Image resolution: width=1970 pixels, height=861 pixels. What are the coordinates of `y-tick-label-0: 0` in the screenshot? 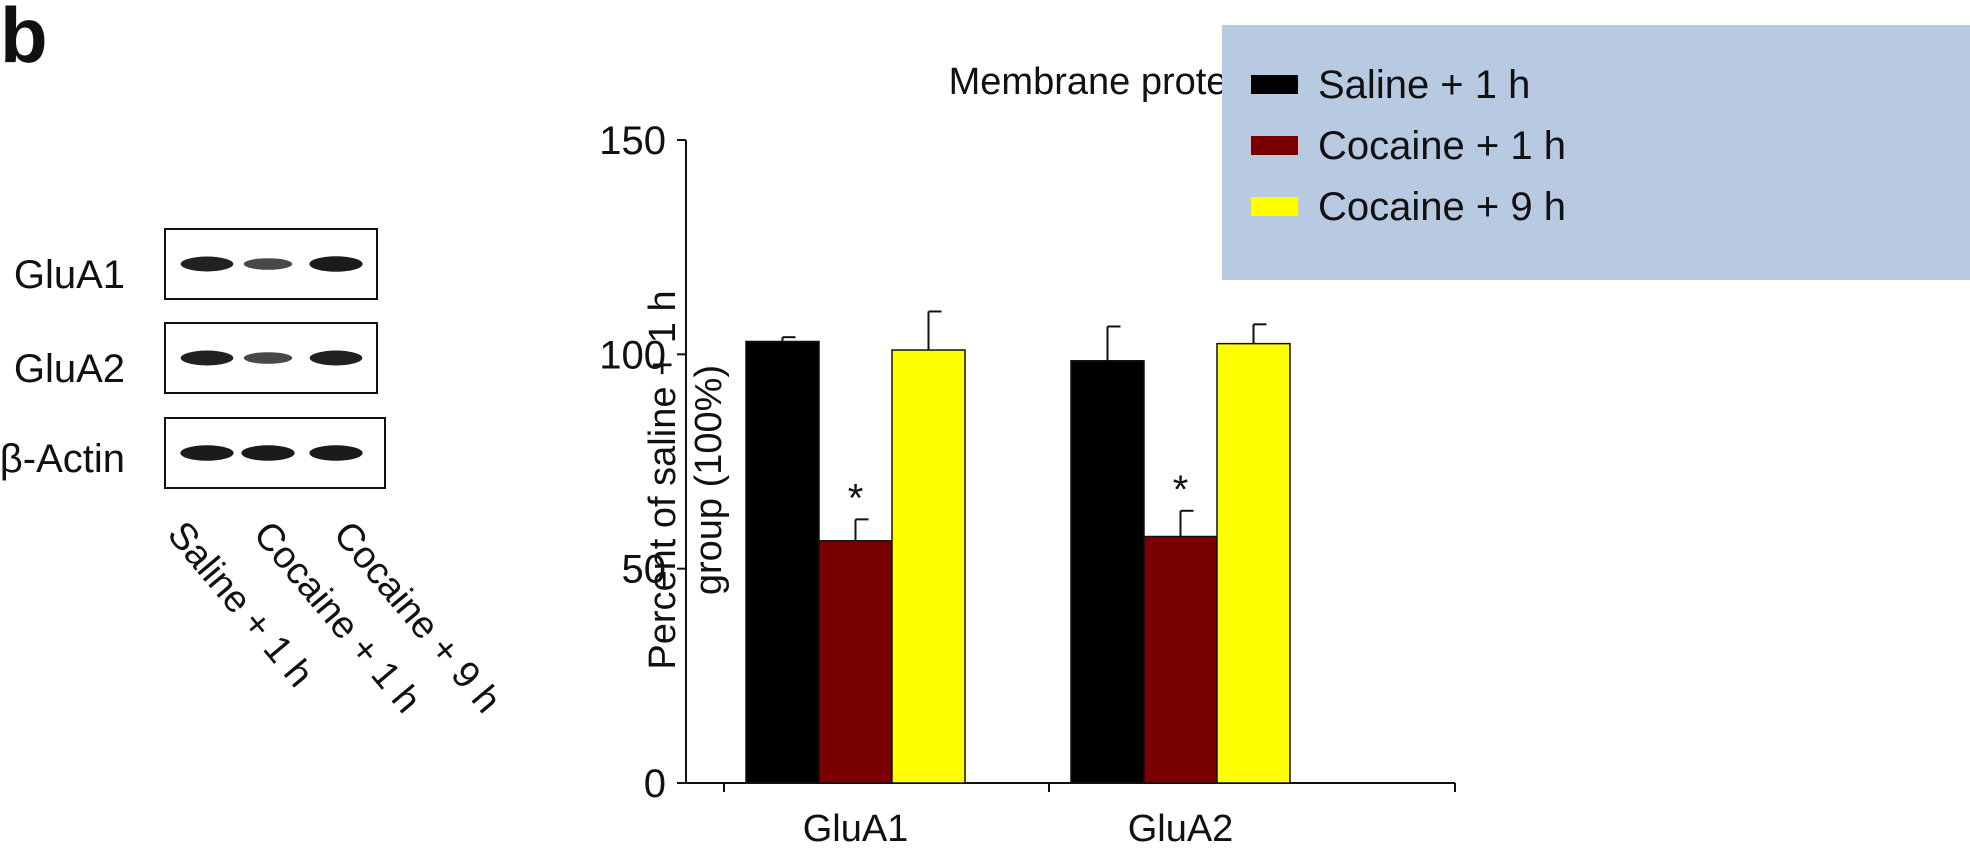 It's located at (655, 784).